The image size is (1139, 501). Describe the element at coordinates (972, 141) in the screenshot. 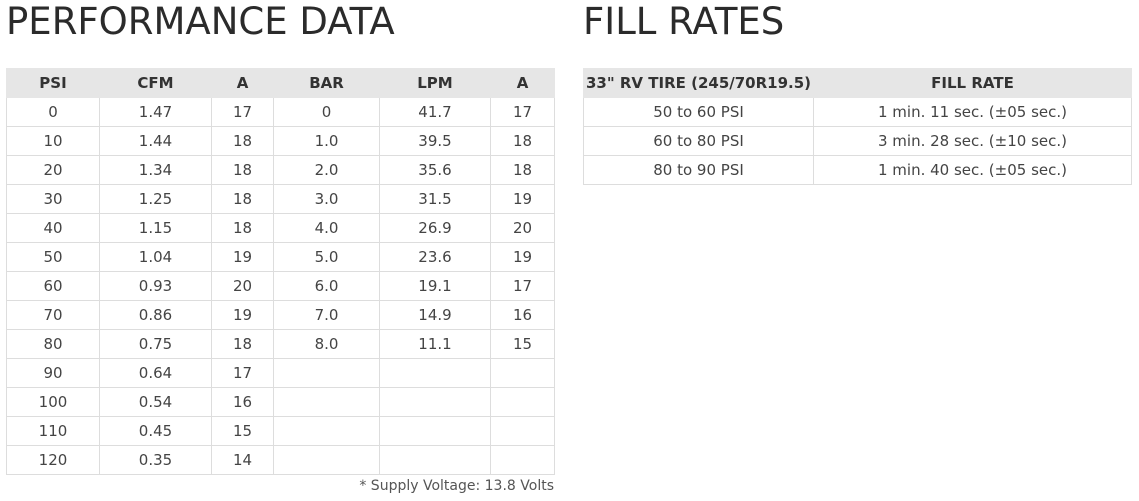

I see `cell-fill-time: 3 min. 28 sec. (±10 sec.)` at that location.